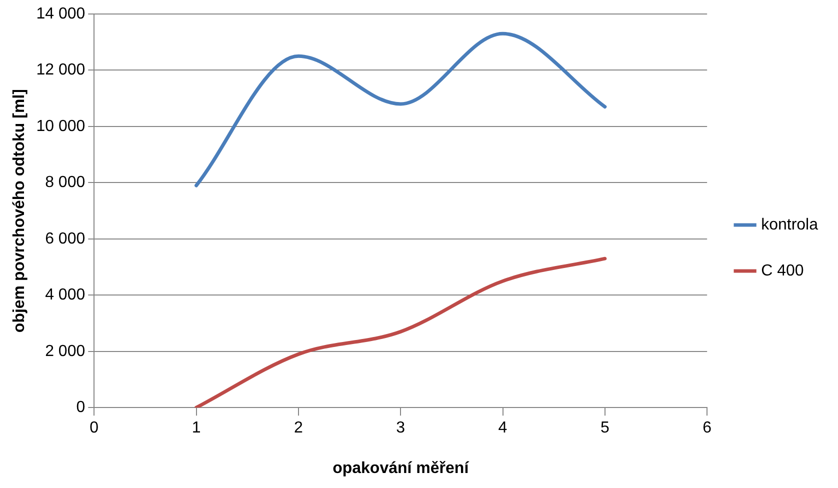 This screenshot has width=838, height=488. Describe the element at coordinates (782, 271) in the screenshot. I see `legend-label: C 400` at that location.